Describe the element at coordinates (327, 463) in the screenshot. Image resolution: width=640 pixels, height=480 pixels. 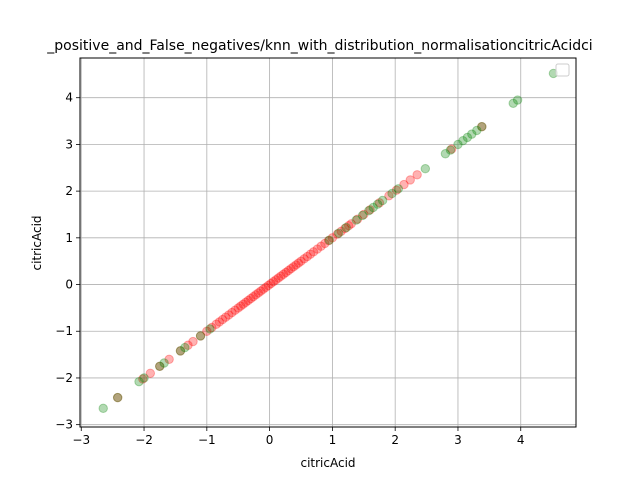
I see `x-axis-label: citricAcid` at that location.